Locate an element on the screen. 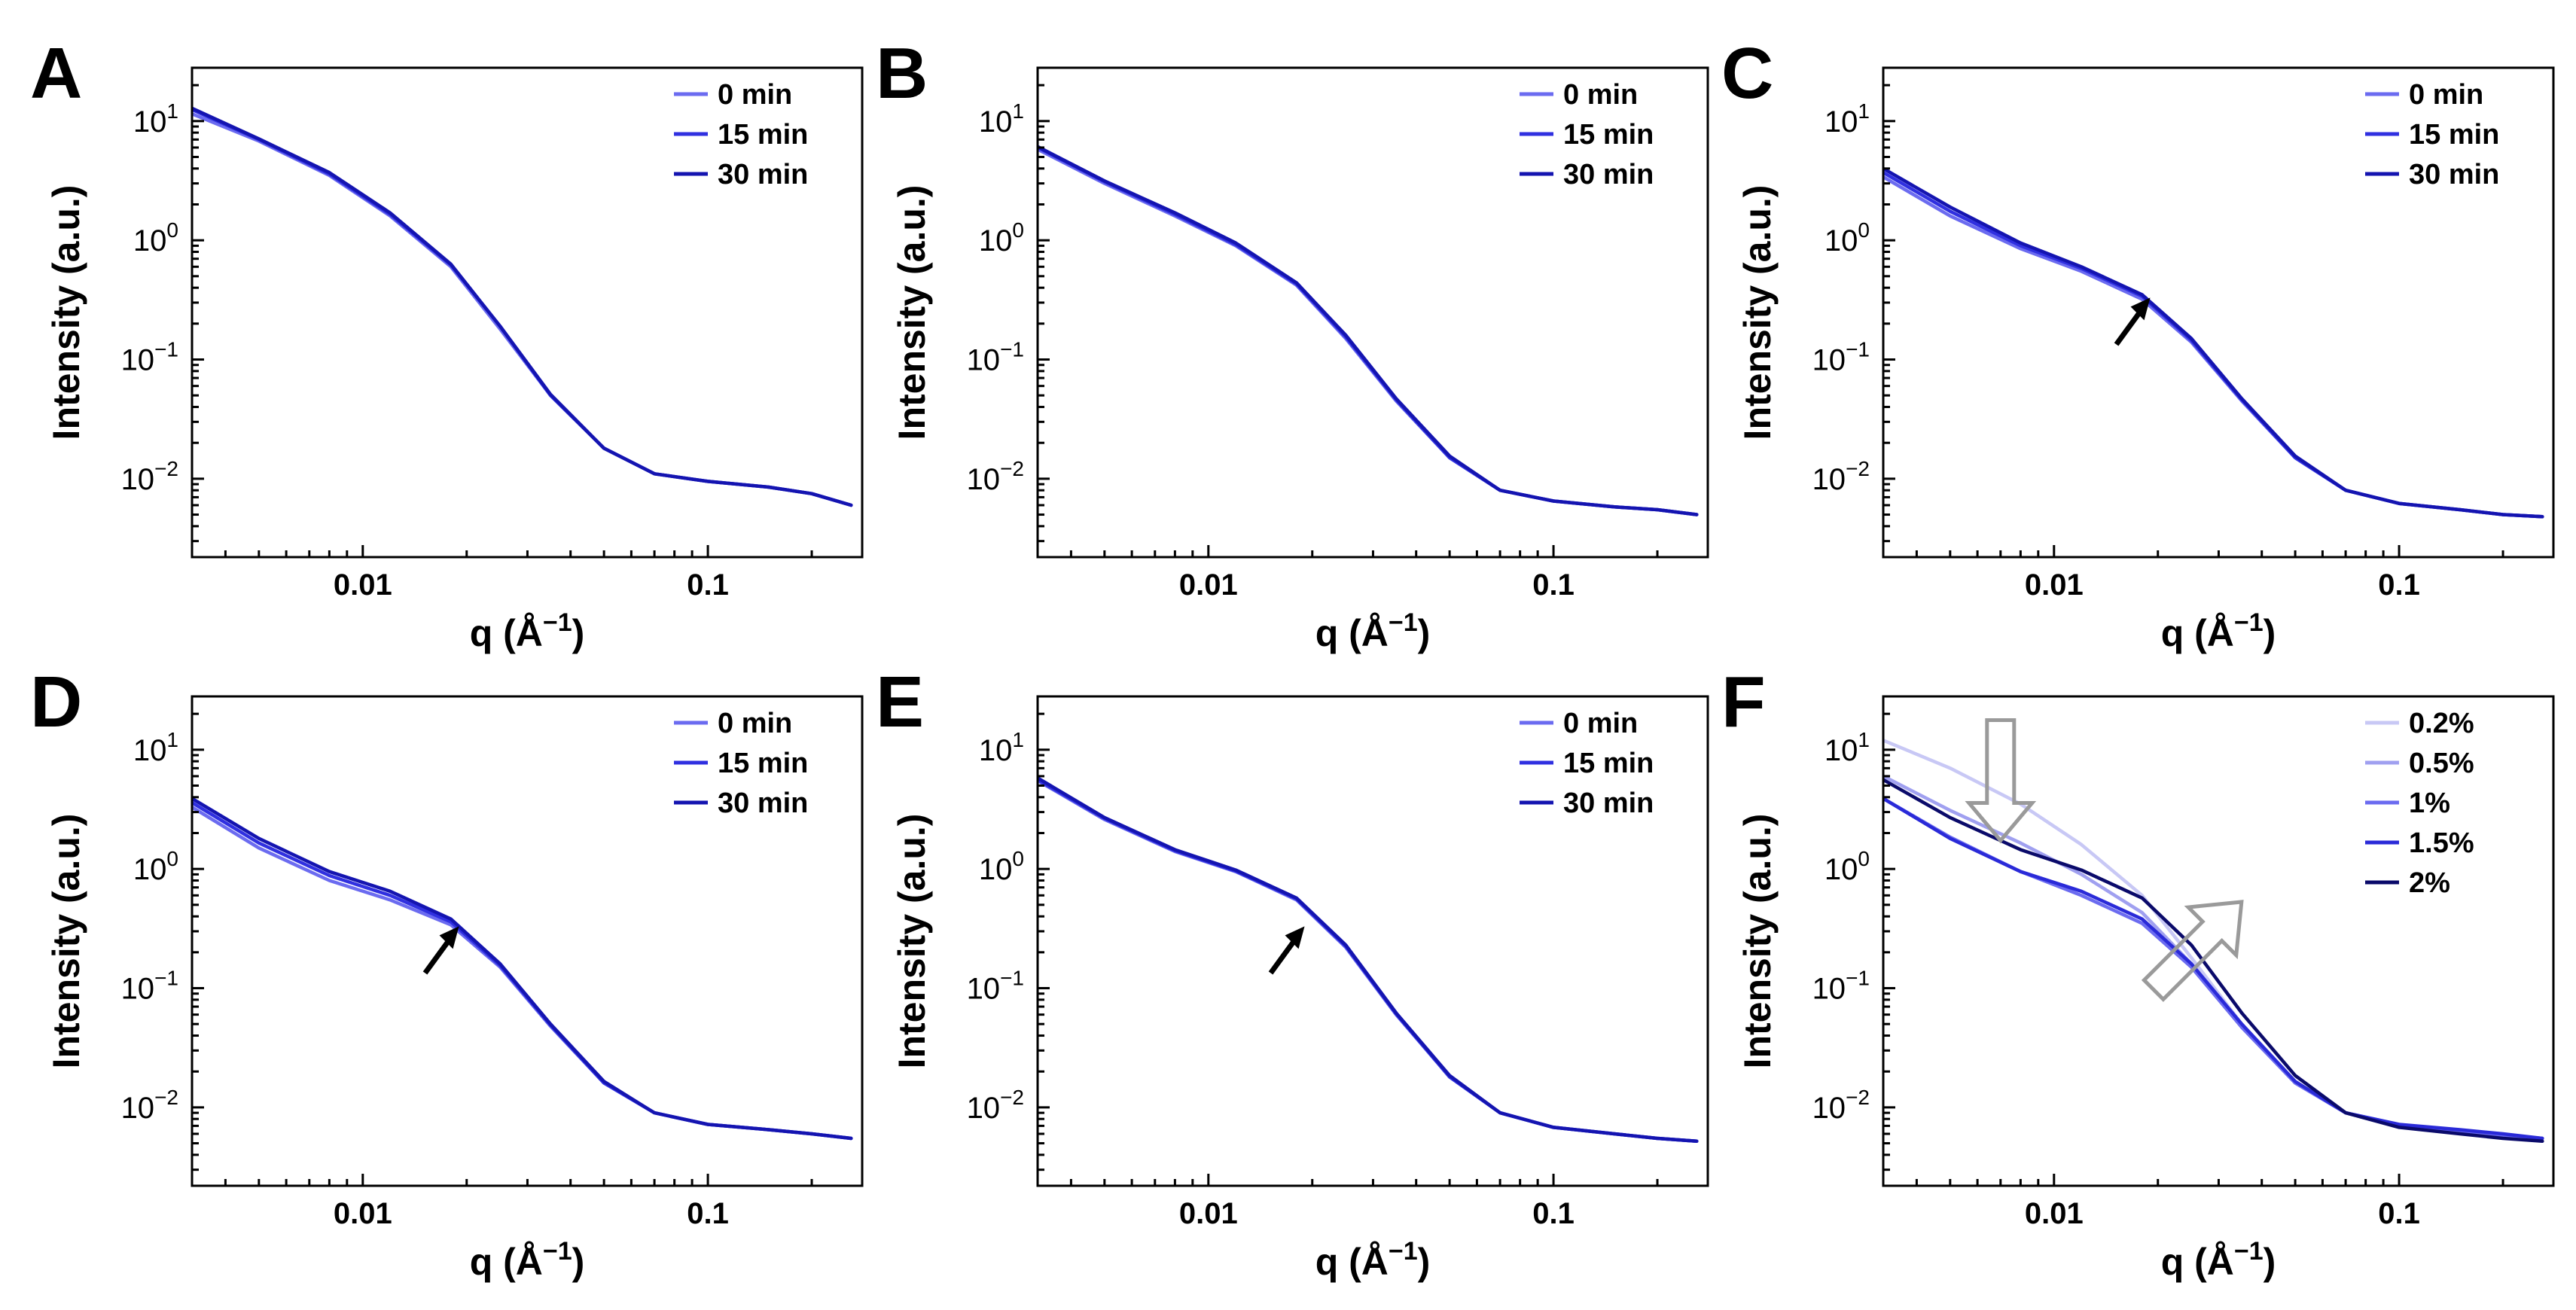 This screenshot has width=2576, height=1310. legend-c: 0 min 15 min 30 min is located at coordinates (2432, 134).